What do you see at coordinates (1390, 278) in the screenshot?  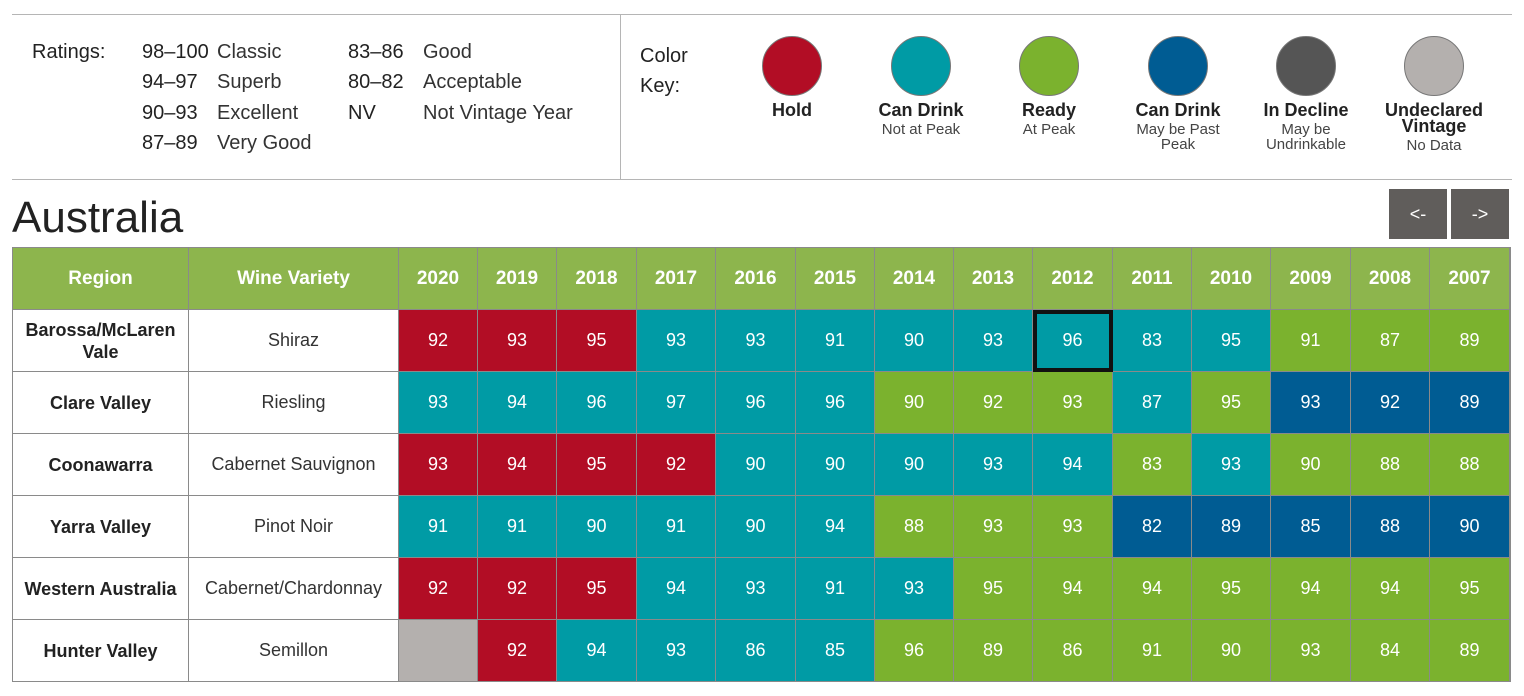 I see `column-header-year: 2008` at bounding box center [1390, 278].